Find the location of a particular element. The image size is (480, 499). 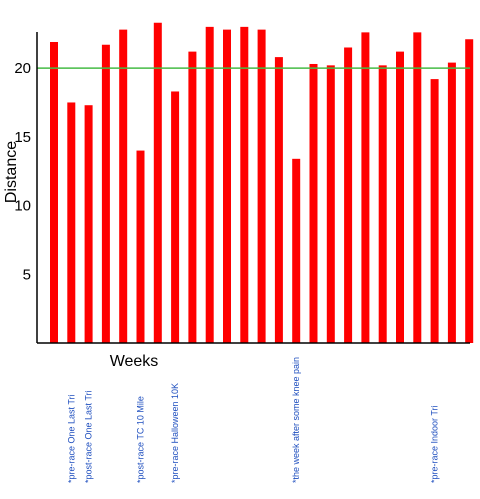

y-tick-label: 20 is located at coordinates (22, 68).